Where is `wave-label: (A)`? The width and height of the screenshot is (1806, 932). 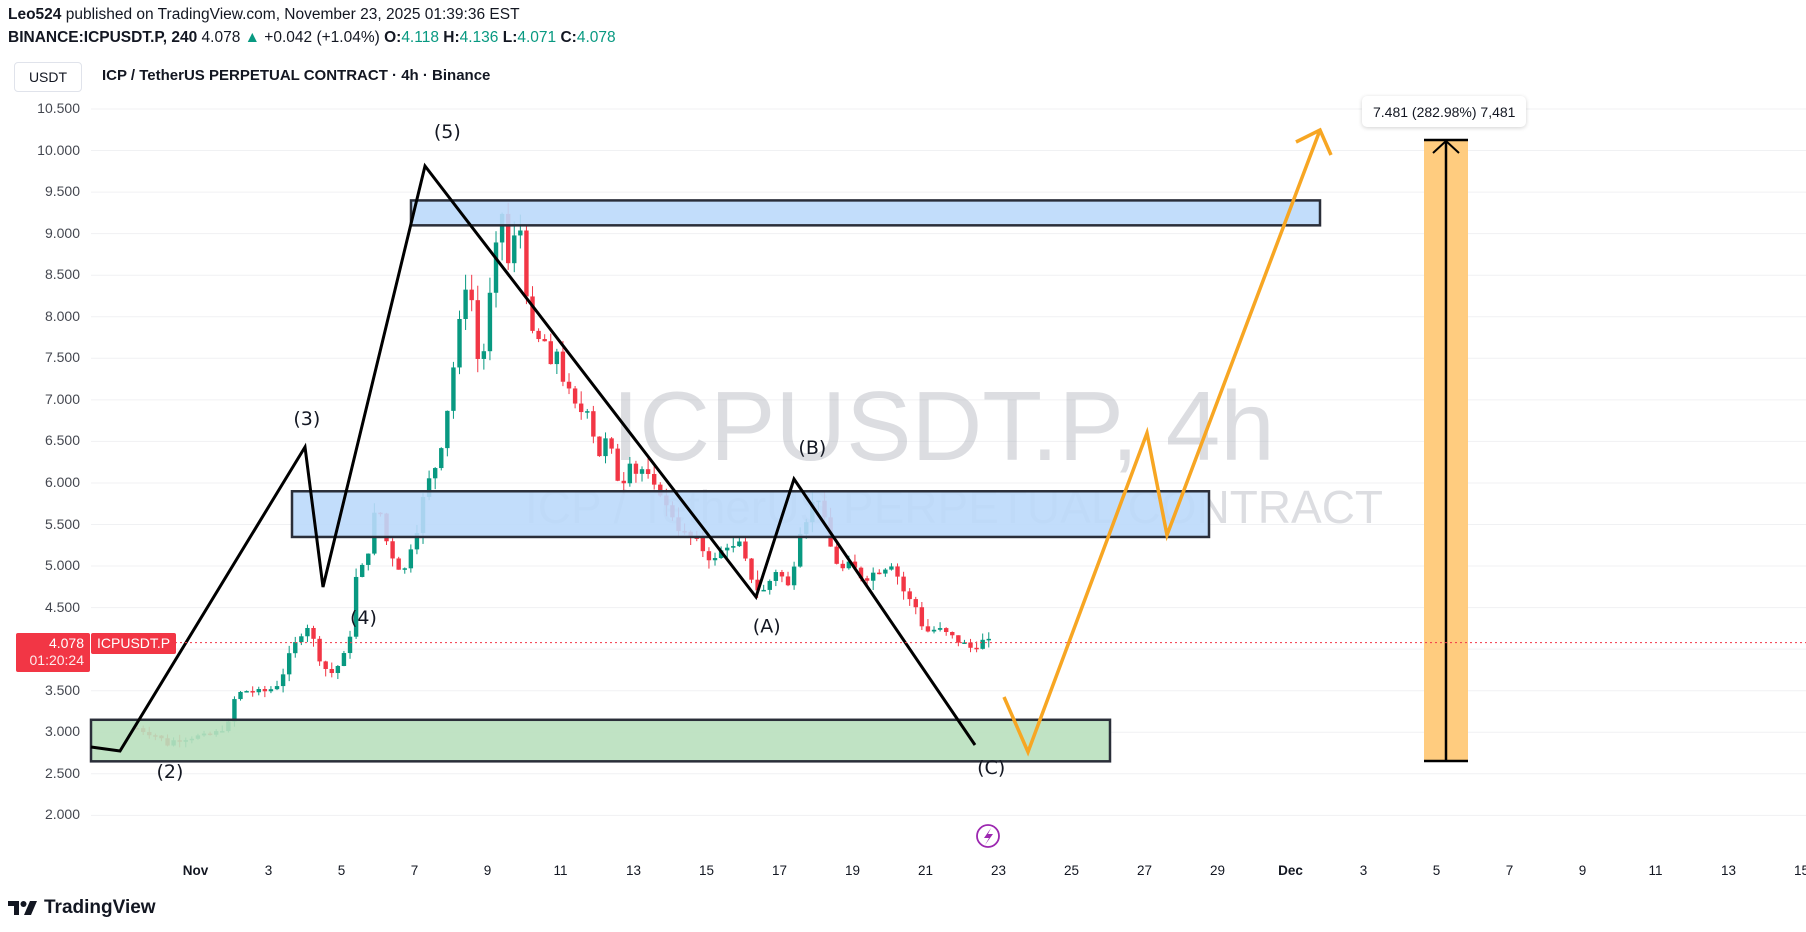 wave-label: (A) is located at coordinates (767, 627).